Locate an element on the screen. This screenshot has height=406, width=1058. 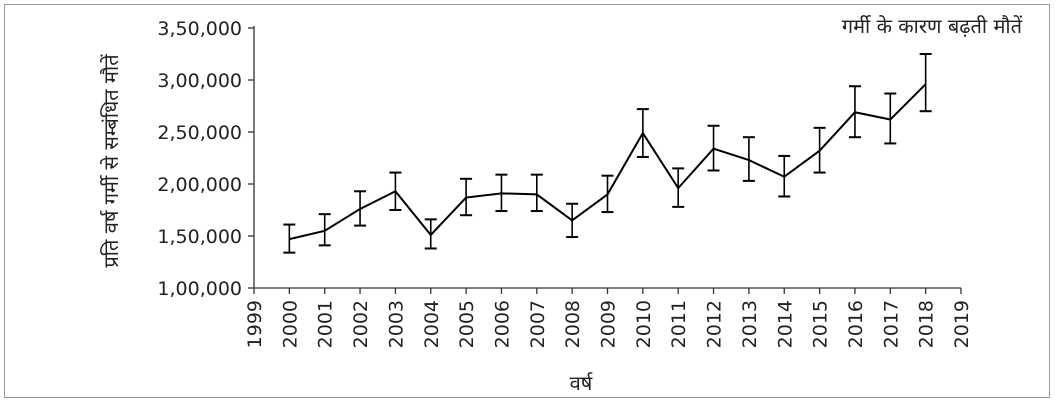
x-tick-label: 1999 is located at coordinates (255, 324).